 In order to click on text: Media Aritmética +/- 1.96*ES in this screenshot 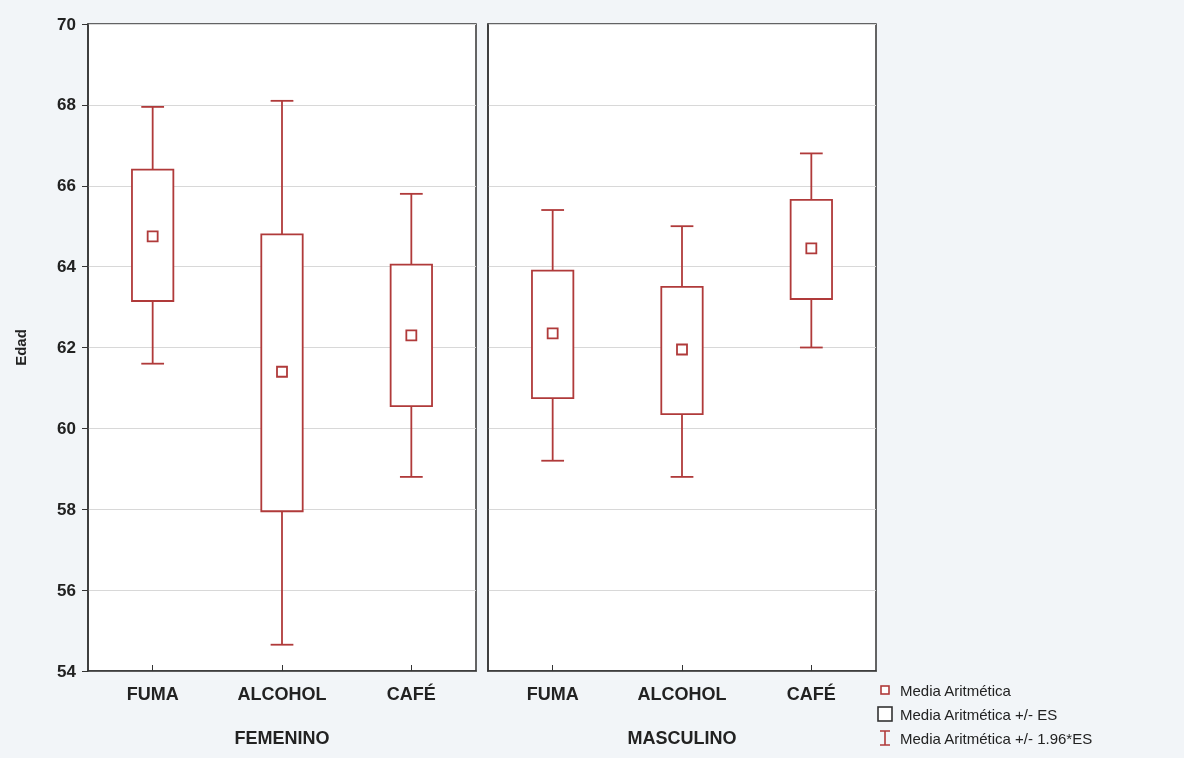, I will do `click(996, 738)`.